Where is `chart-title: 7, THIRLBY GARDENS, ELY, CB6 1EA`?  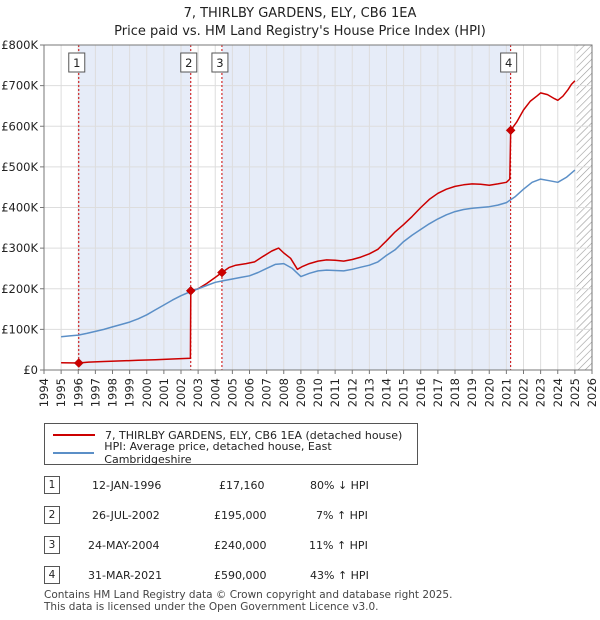 chart-title: 7, THIRLBY GARDENS, ELY, CB6 1EA is located at coordinates (300, 13).